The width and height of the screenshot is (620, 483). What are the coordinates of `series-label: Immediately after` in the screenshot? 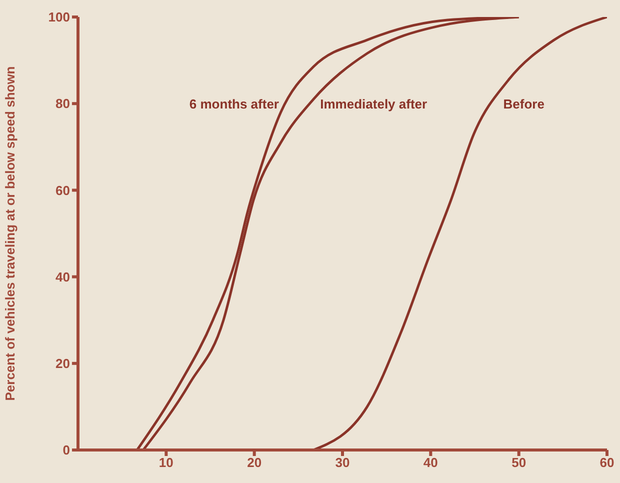 It's located at (374, 104).